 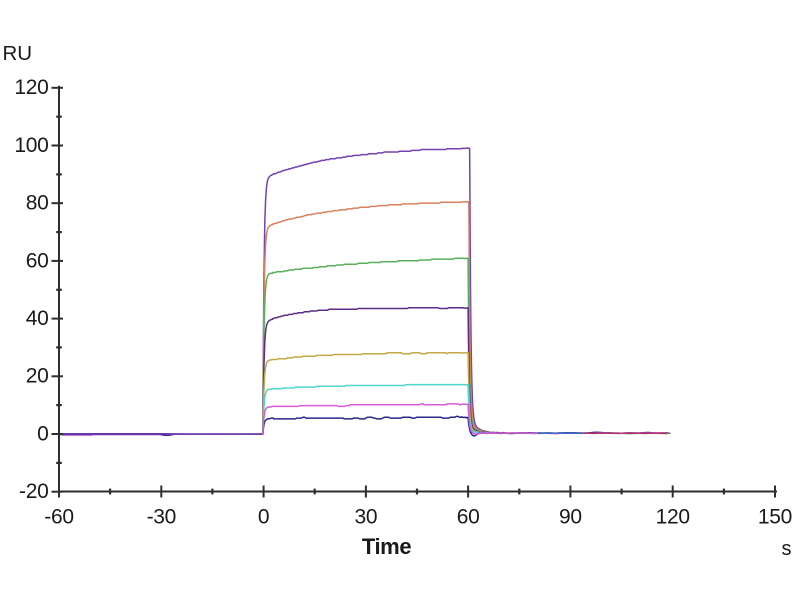 I want to click on svg-text: 100, so click(x=31, y=145).